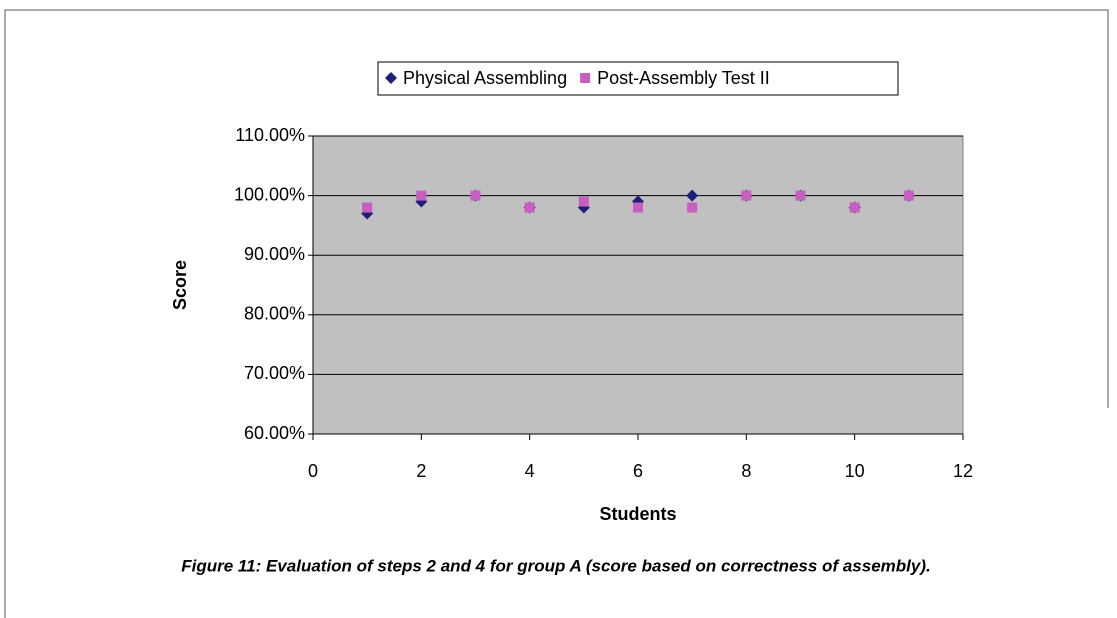 The height and width of the screenshot is (618, 1117). What do you see at coordinates (746, 471) in the screenshot?
I see `x-tick-label: 8` at bounding box center [746, 471].